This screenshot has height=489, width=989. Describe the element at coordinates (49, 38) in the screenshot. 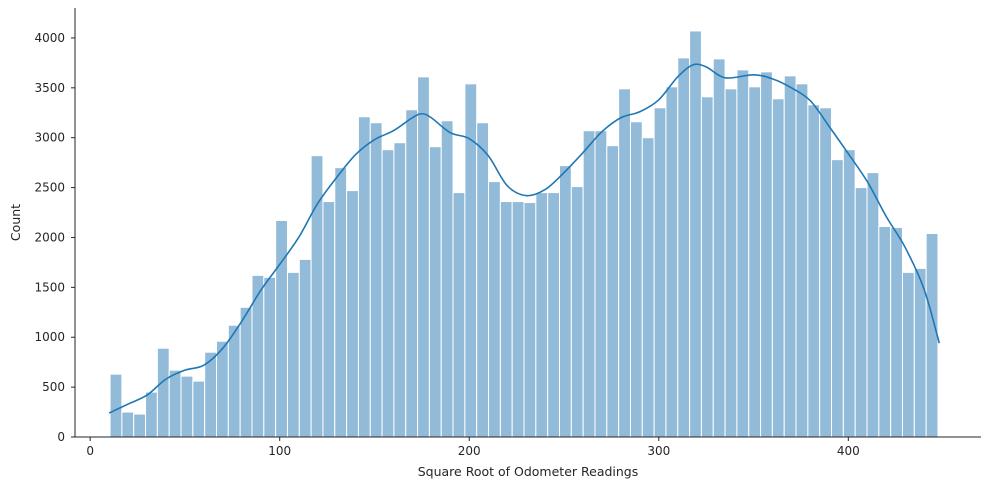

I see `y-tick-label: 4000` at that location.